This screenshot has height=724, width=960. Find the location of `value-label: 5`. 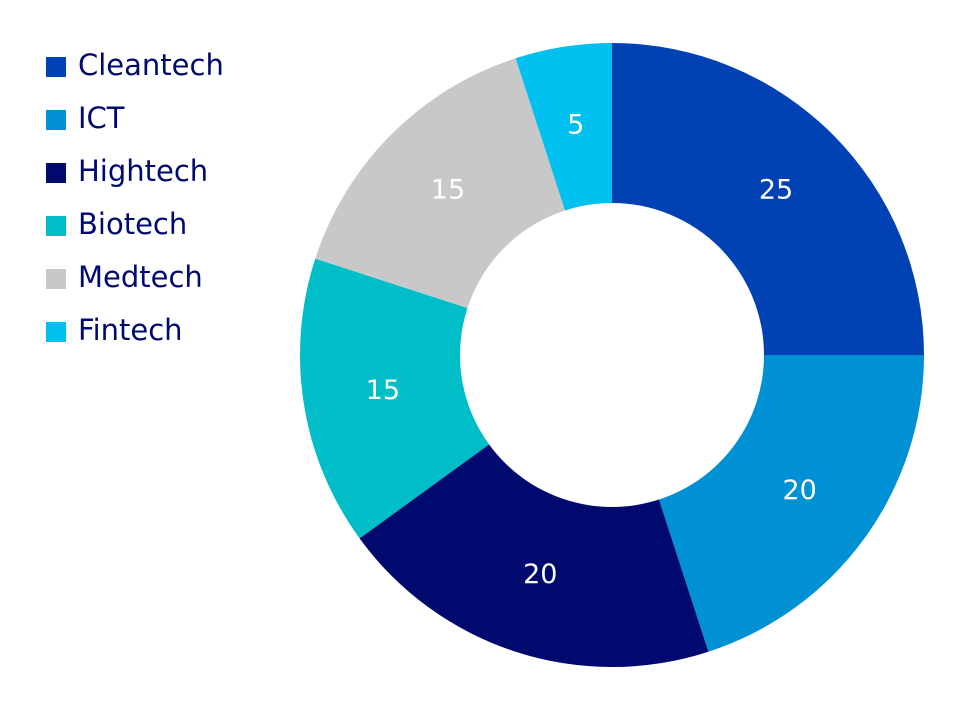

value-label: 5 is located at coordinates (575, 124).